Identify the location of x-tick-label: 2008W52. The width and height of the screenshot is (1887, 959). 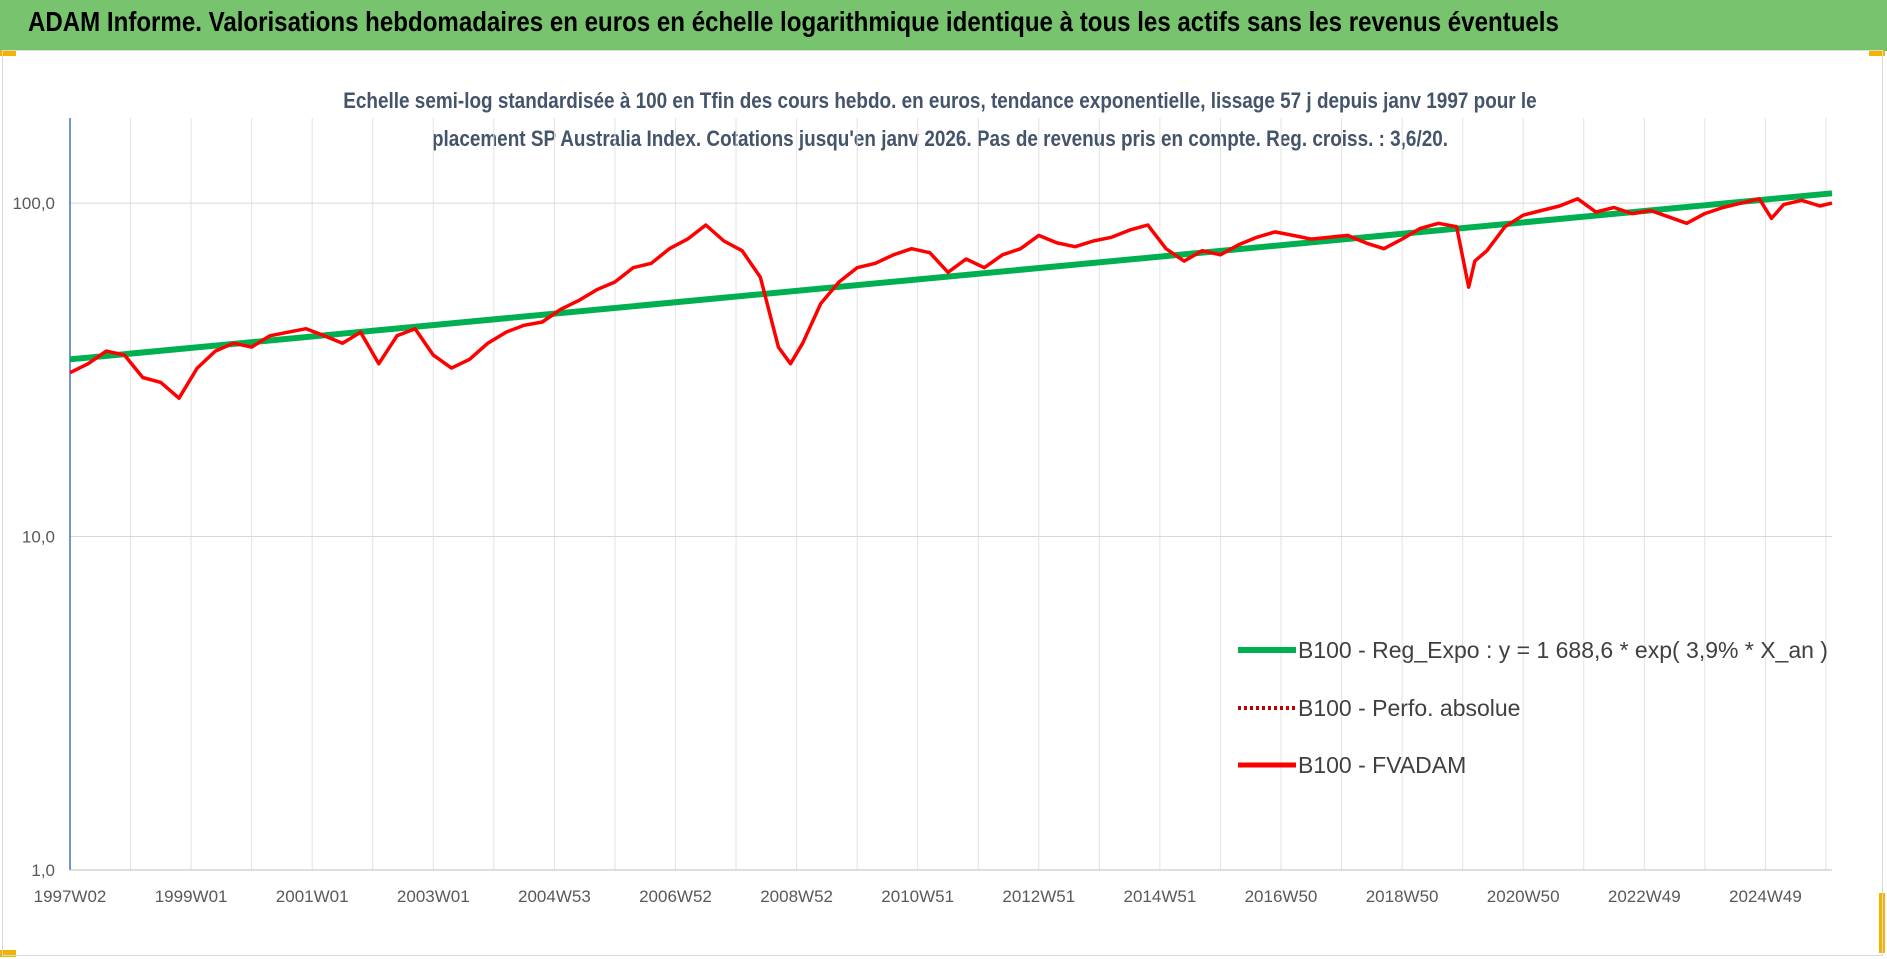
(796, 896).